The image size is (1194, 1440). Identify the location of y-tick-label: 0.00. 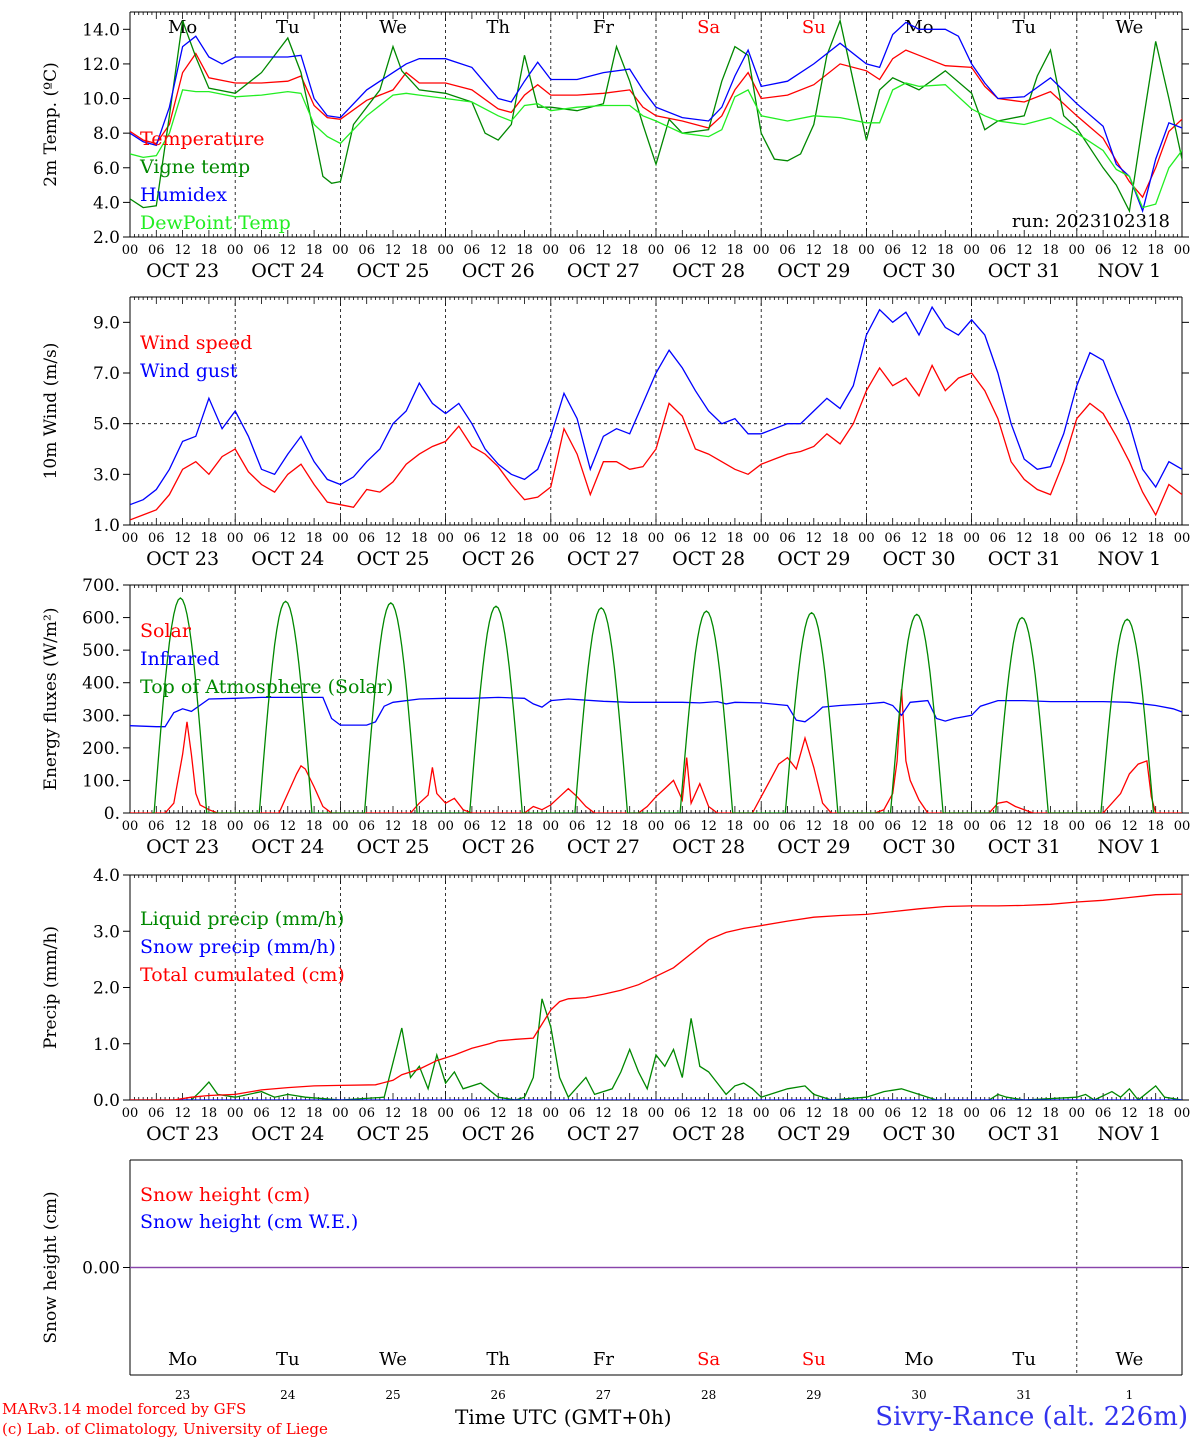
(101, 1269).